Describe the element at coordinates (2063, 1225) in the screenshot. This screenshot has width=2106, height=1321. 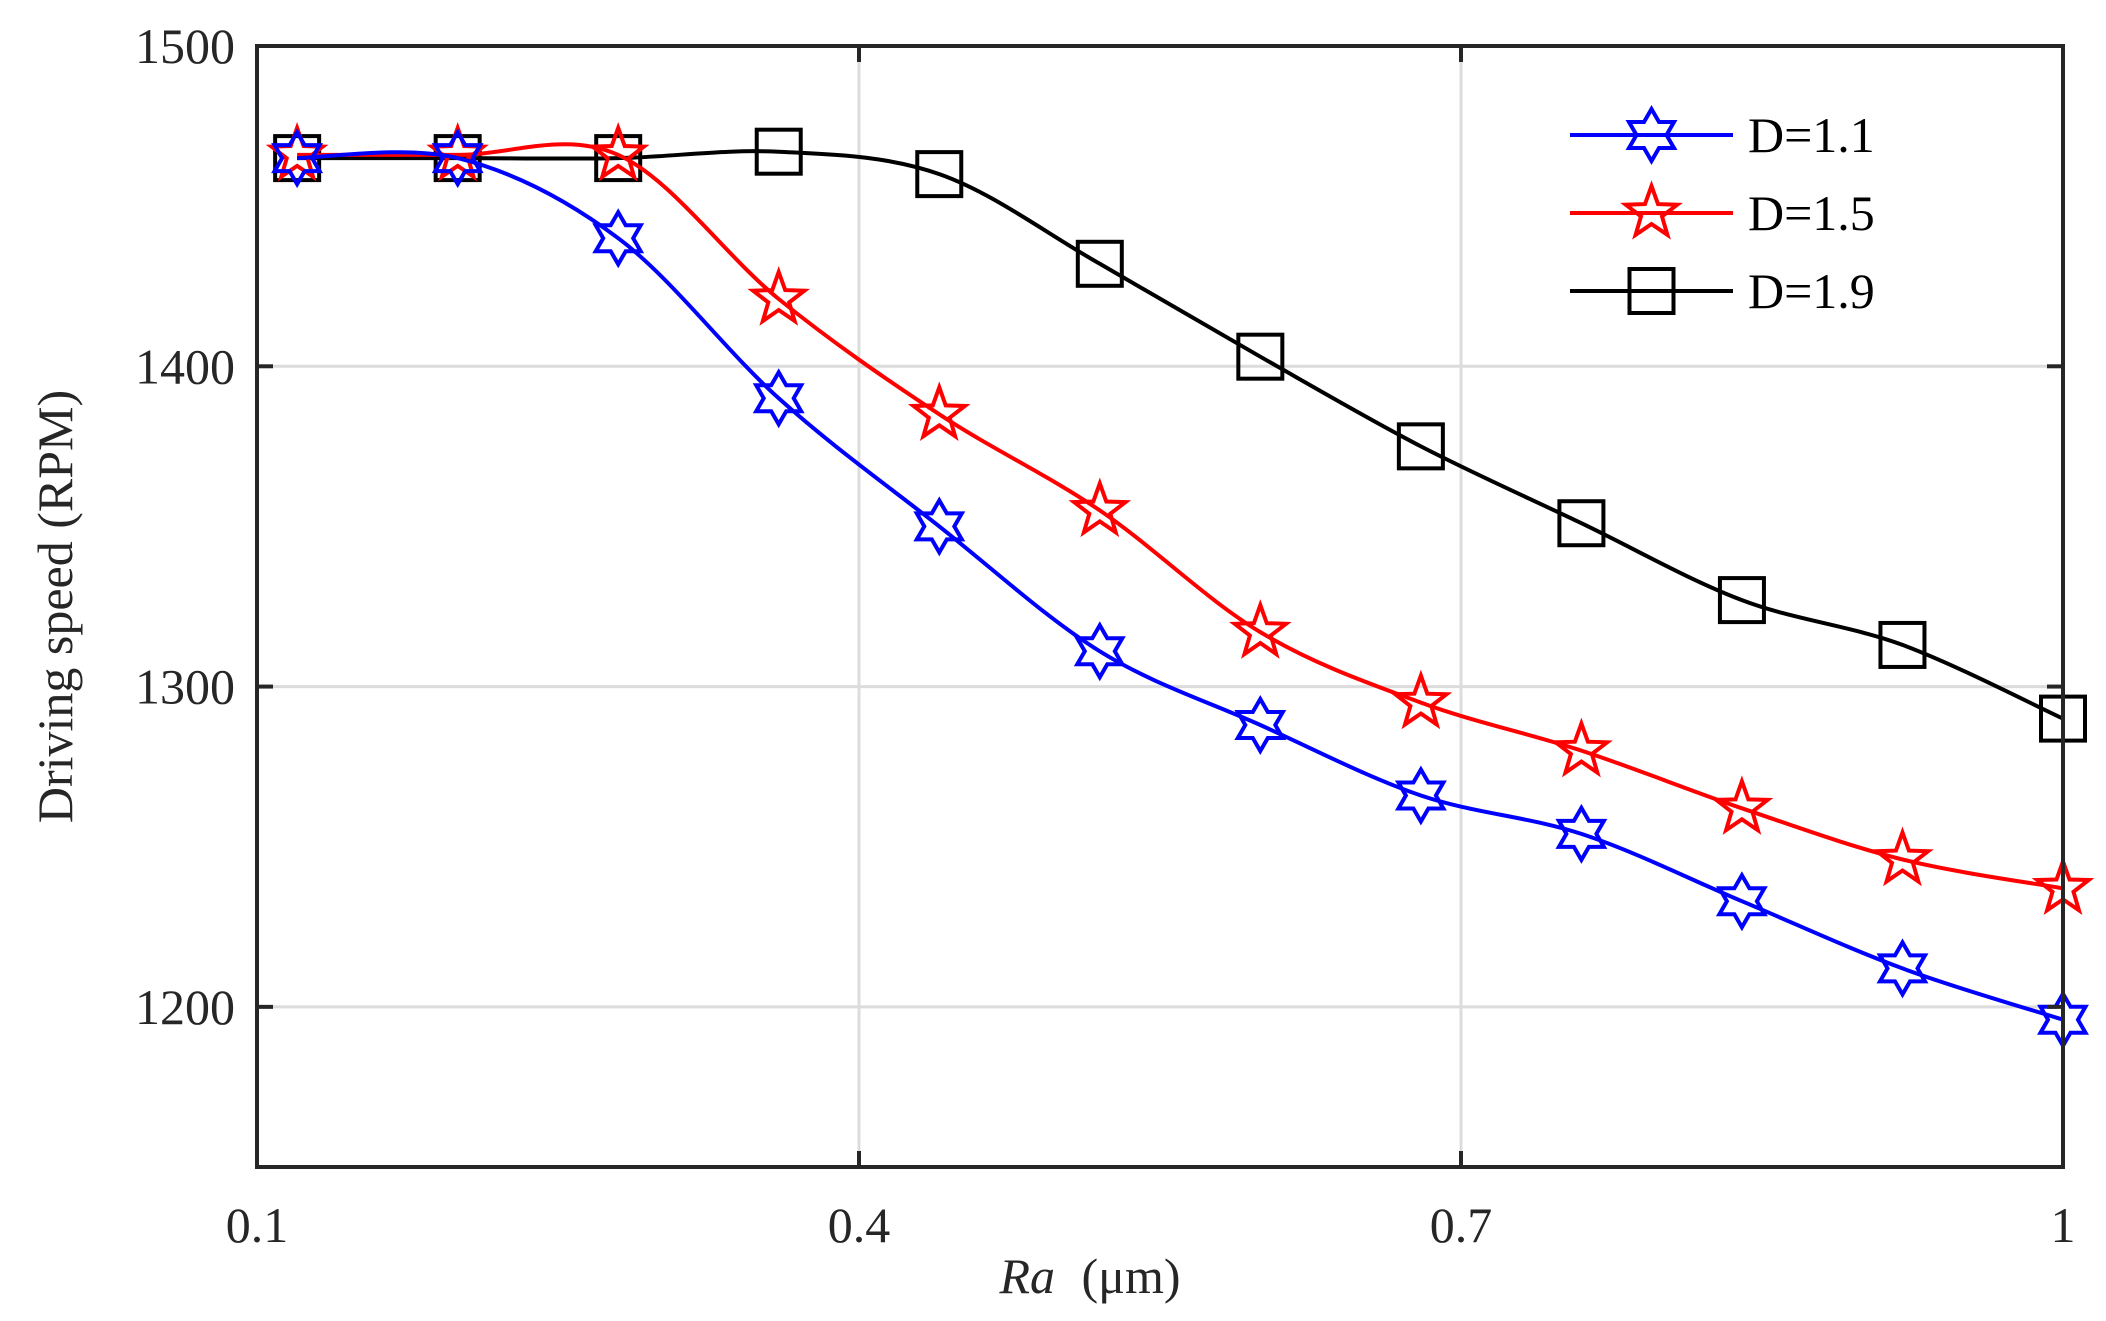
I see `x-tick-label: 1` at that location.